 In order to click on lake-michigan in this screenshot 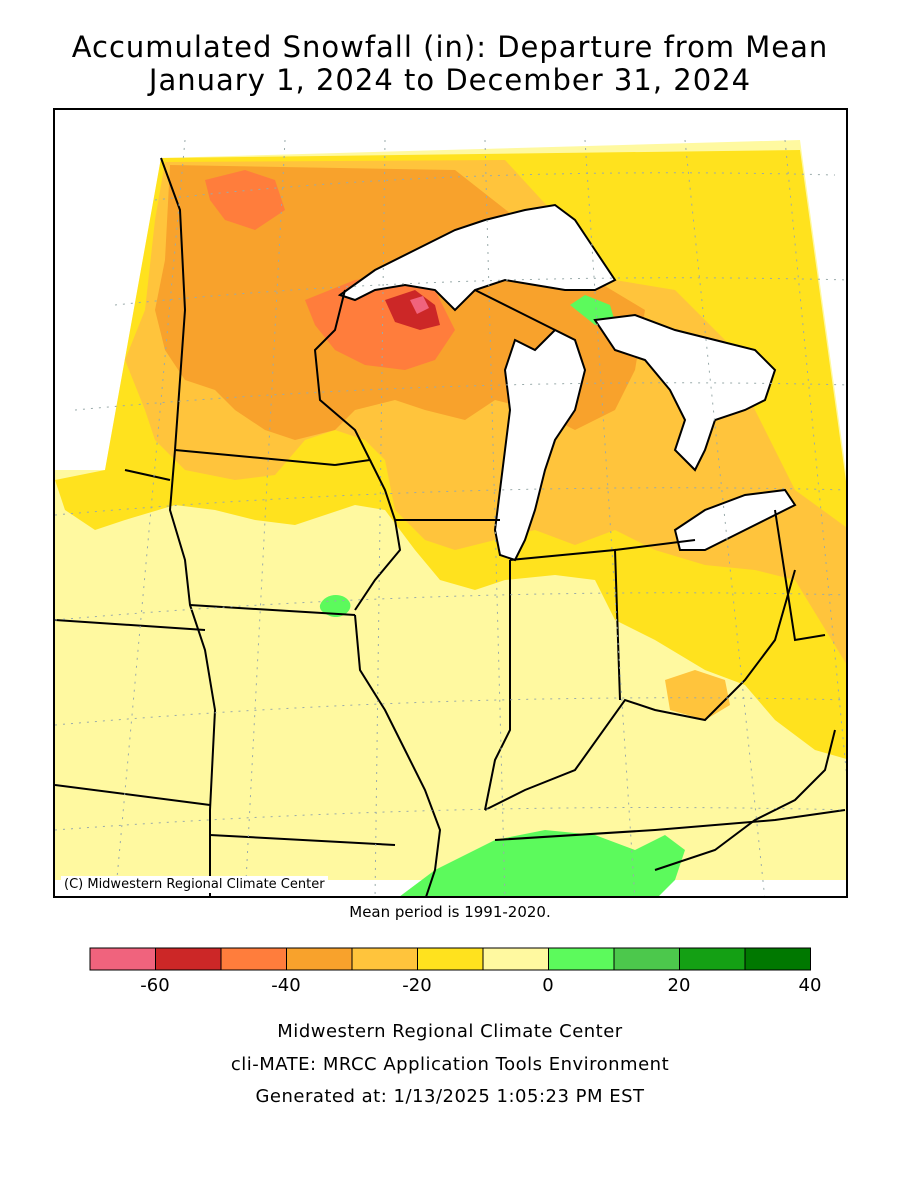, I will do `click(540, 445)`.